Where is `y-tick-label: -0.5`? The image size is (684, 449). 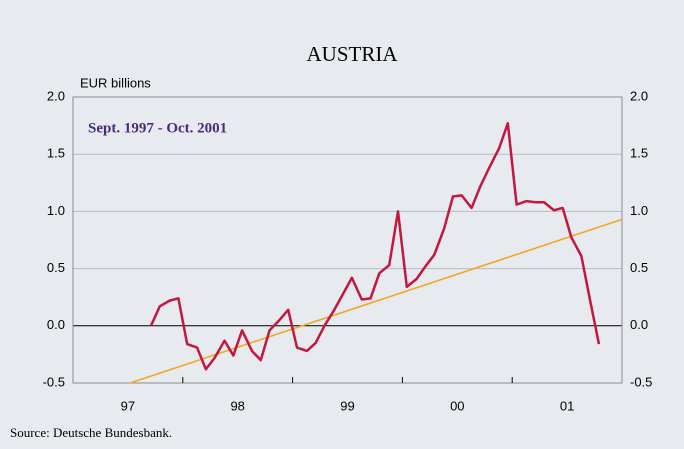 y-tick-label: -0.5 is located at coordinates (54, 381).